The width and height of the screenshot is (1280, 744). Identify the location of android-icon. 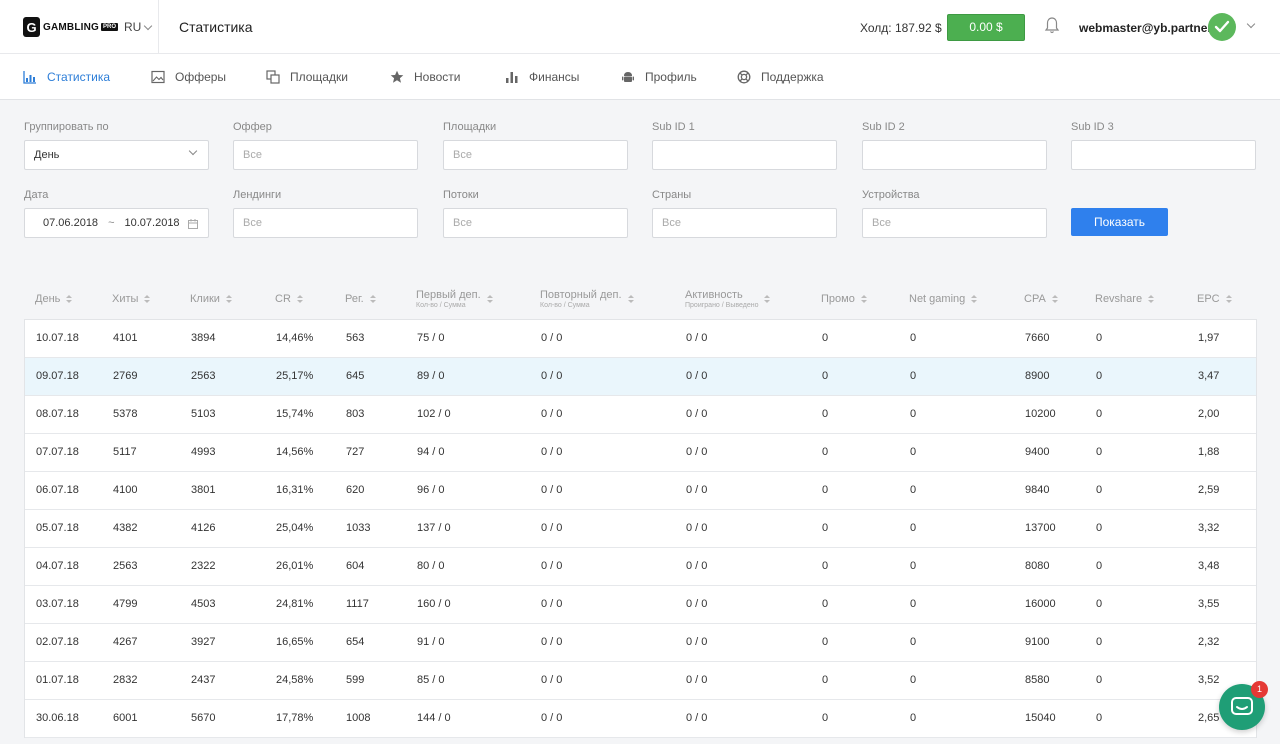
(628, 77).